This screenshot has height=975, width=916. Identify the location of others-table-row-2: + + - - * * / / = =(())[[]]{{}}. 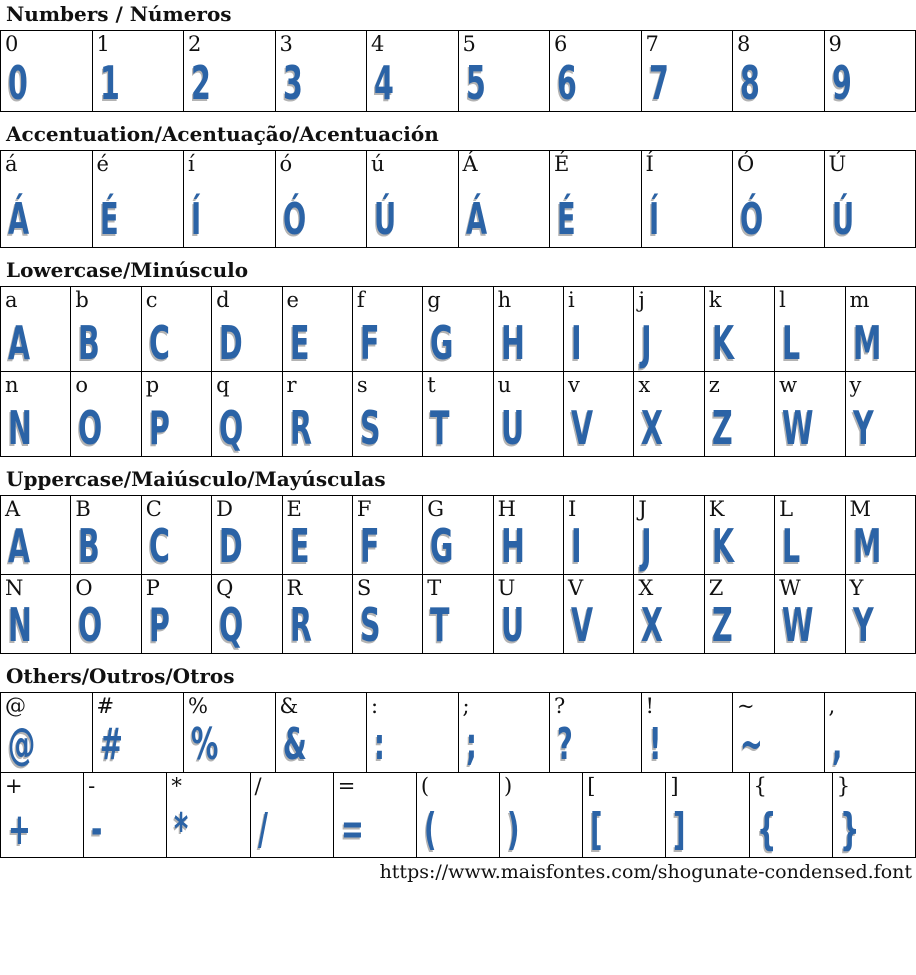
(458, 815).